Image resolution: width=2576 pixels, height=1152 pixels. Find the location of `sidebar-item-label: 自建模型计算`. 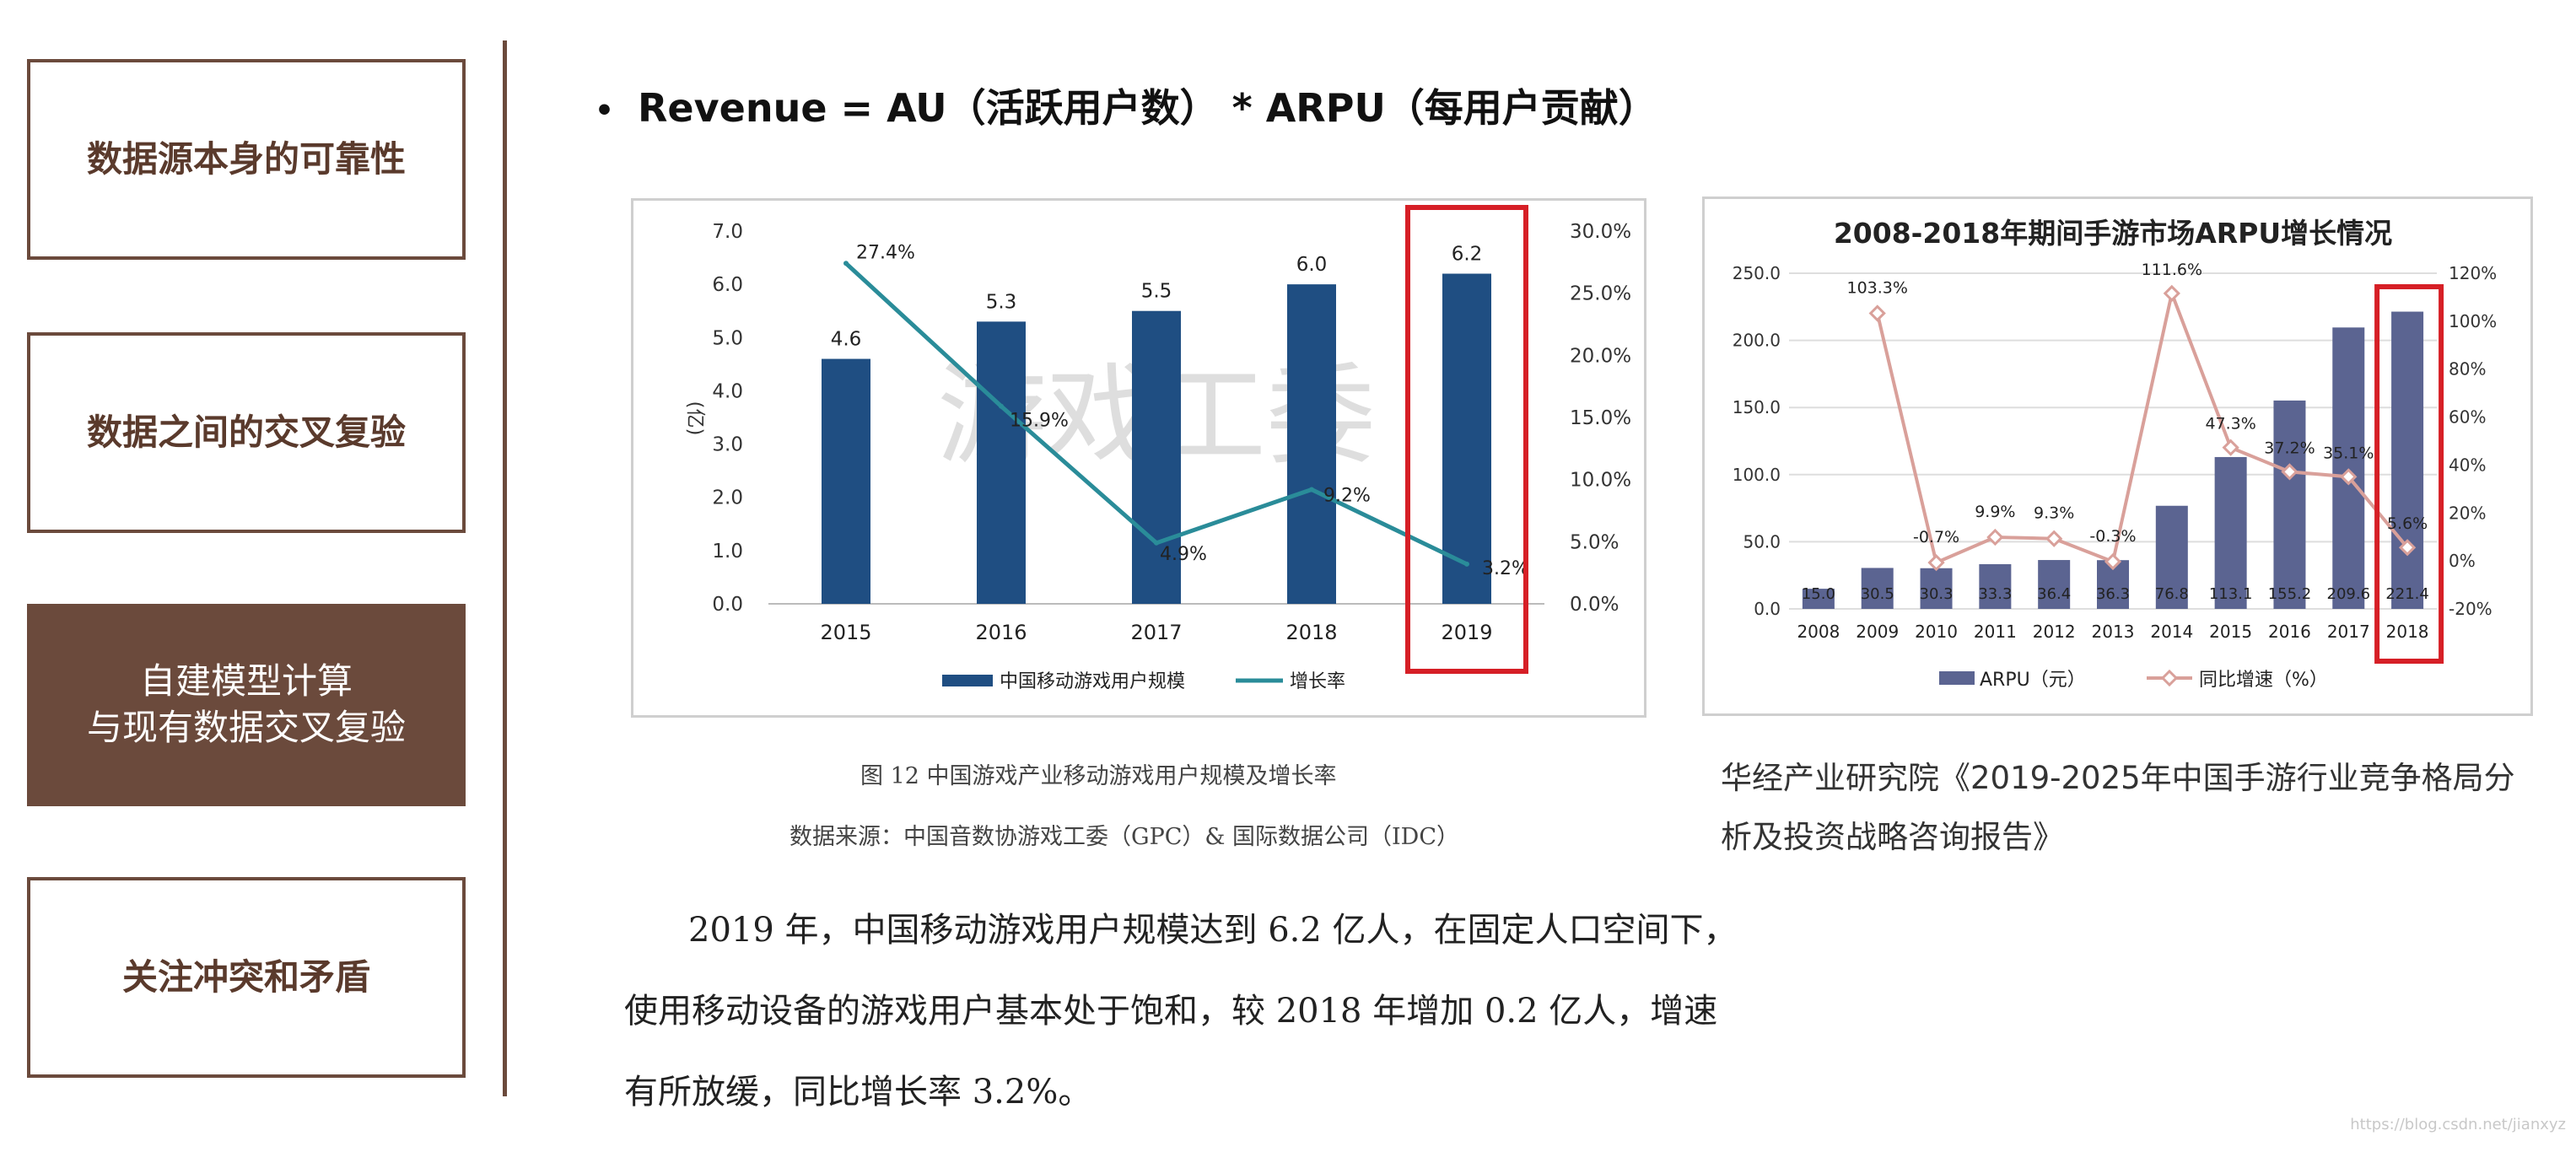

sidebar-item-label: 自建模型计算 is located at coordinates (246, 681).